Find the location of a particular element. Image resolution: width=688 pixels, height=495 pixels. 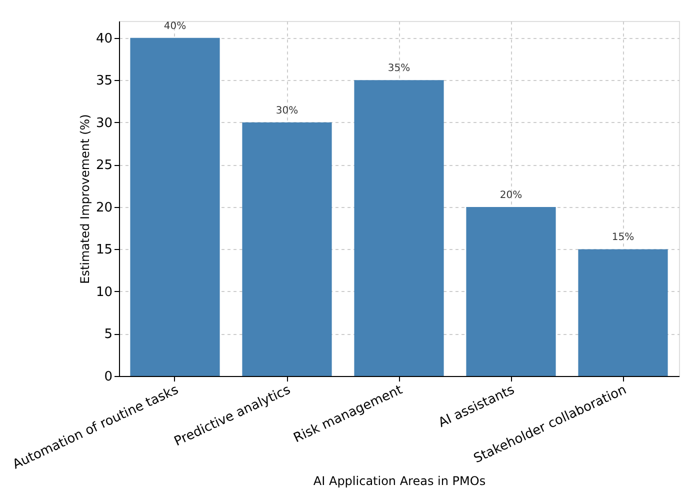

y-axis-title: Estimated Improvement (%) is located at coordinates (85, 199).